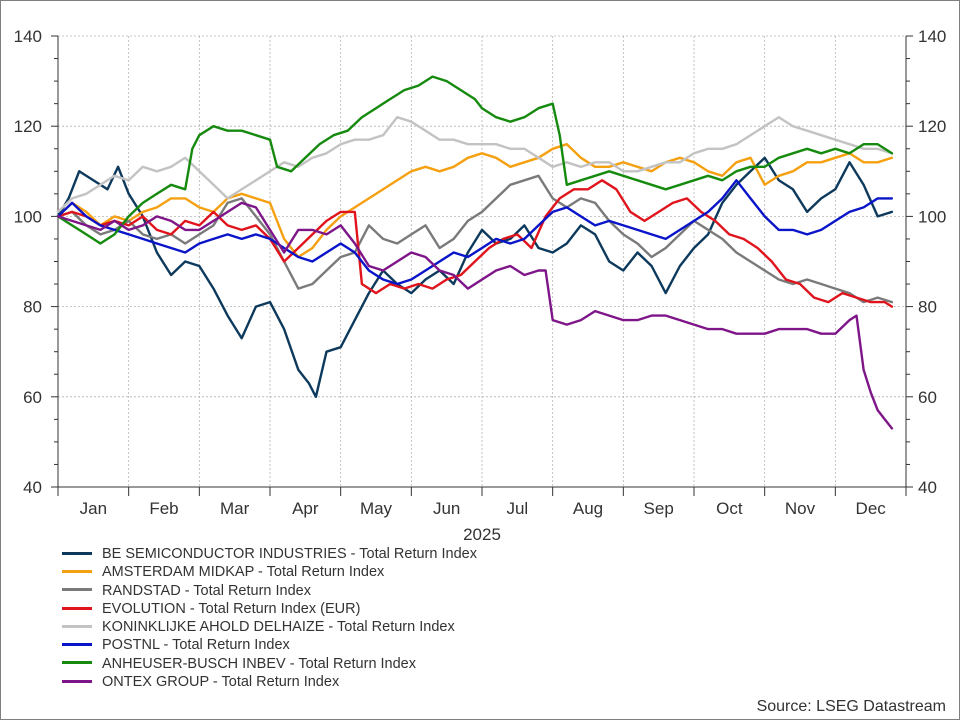  I want to click on y-tick-label-right: 60, so click(927, 397).